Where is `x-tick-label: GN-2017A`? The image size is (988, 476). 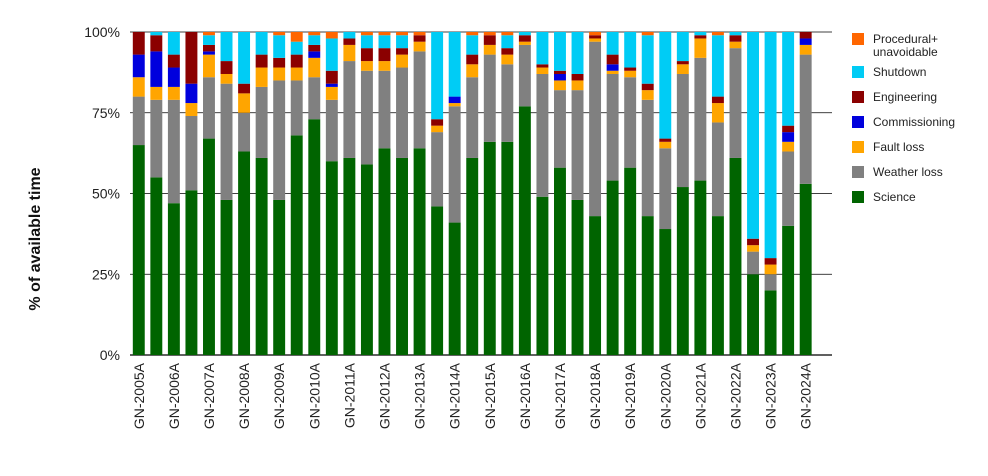 x-tick-label: GN-2017A is located at coordinates (560, 395).